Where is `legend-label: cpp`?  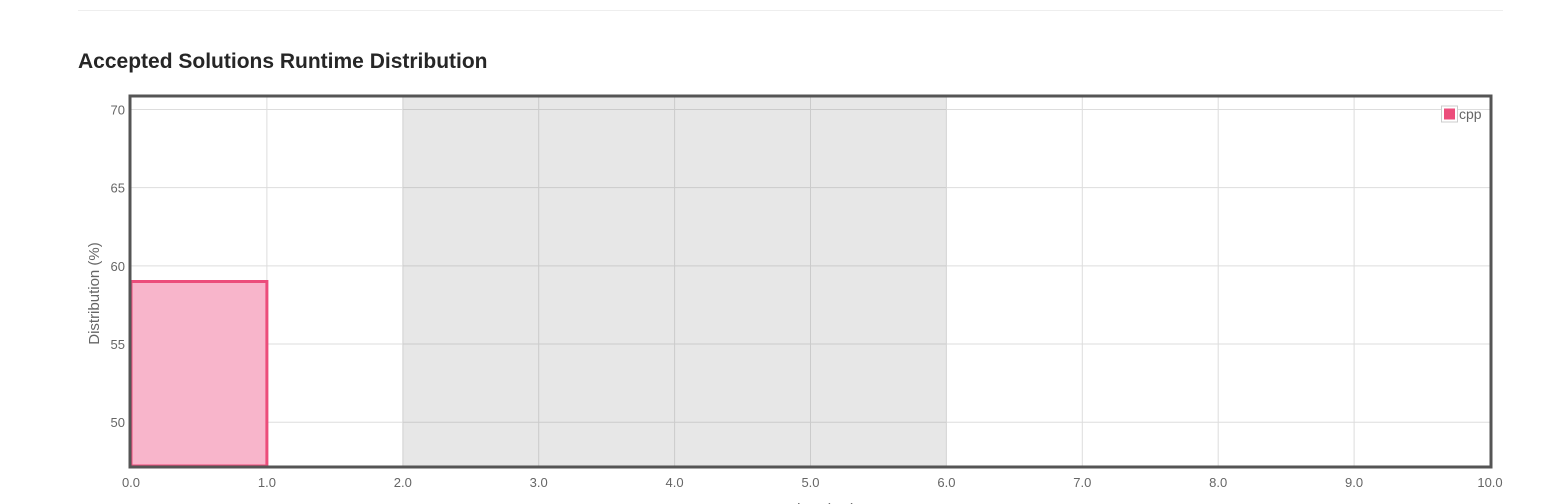 legend-label: cpp is located at coordinates (1470, 114).